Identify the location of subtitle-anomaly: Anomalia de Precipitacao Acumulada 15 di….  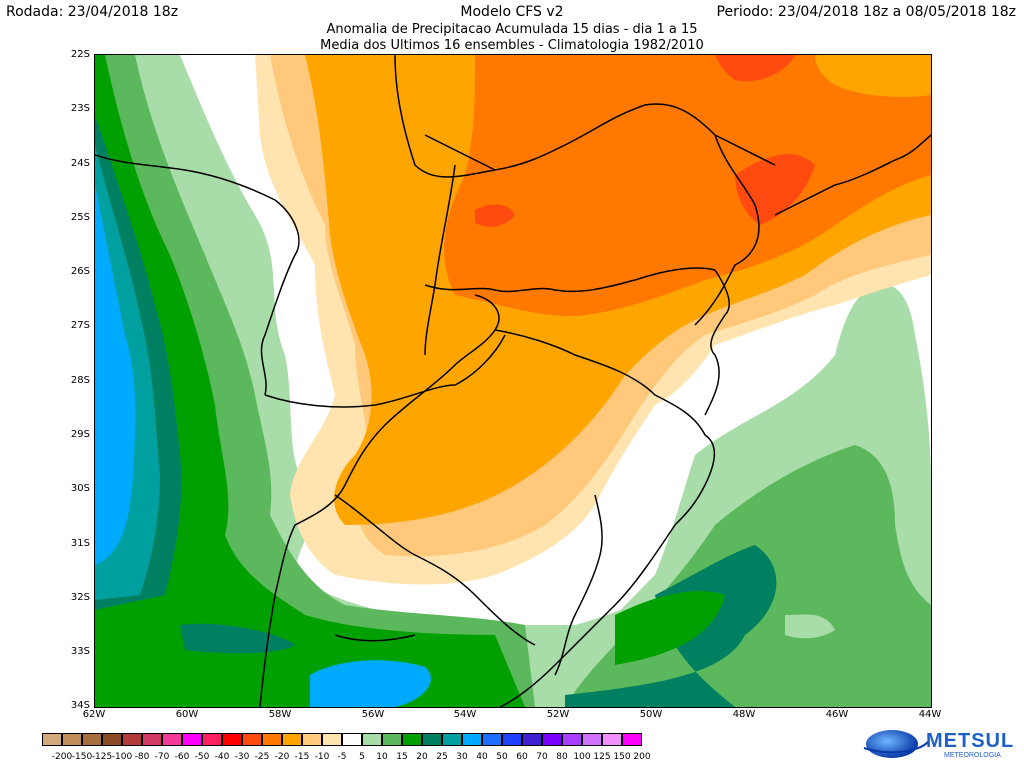
(512, 29).